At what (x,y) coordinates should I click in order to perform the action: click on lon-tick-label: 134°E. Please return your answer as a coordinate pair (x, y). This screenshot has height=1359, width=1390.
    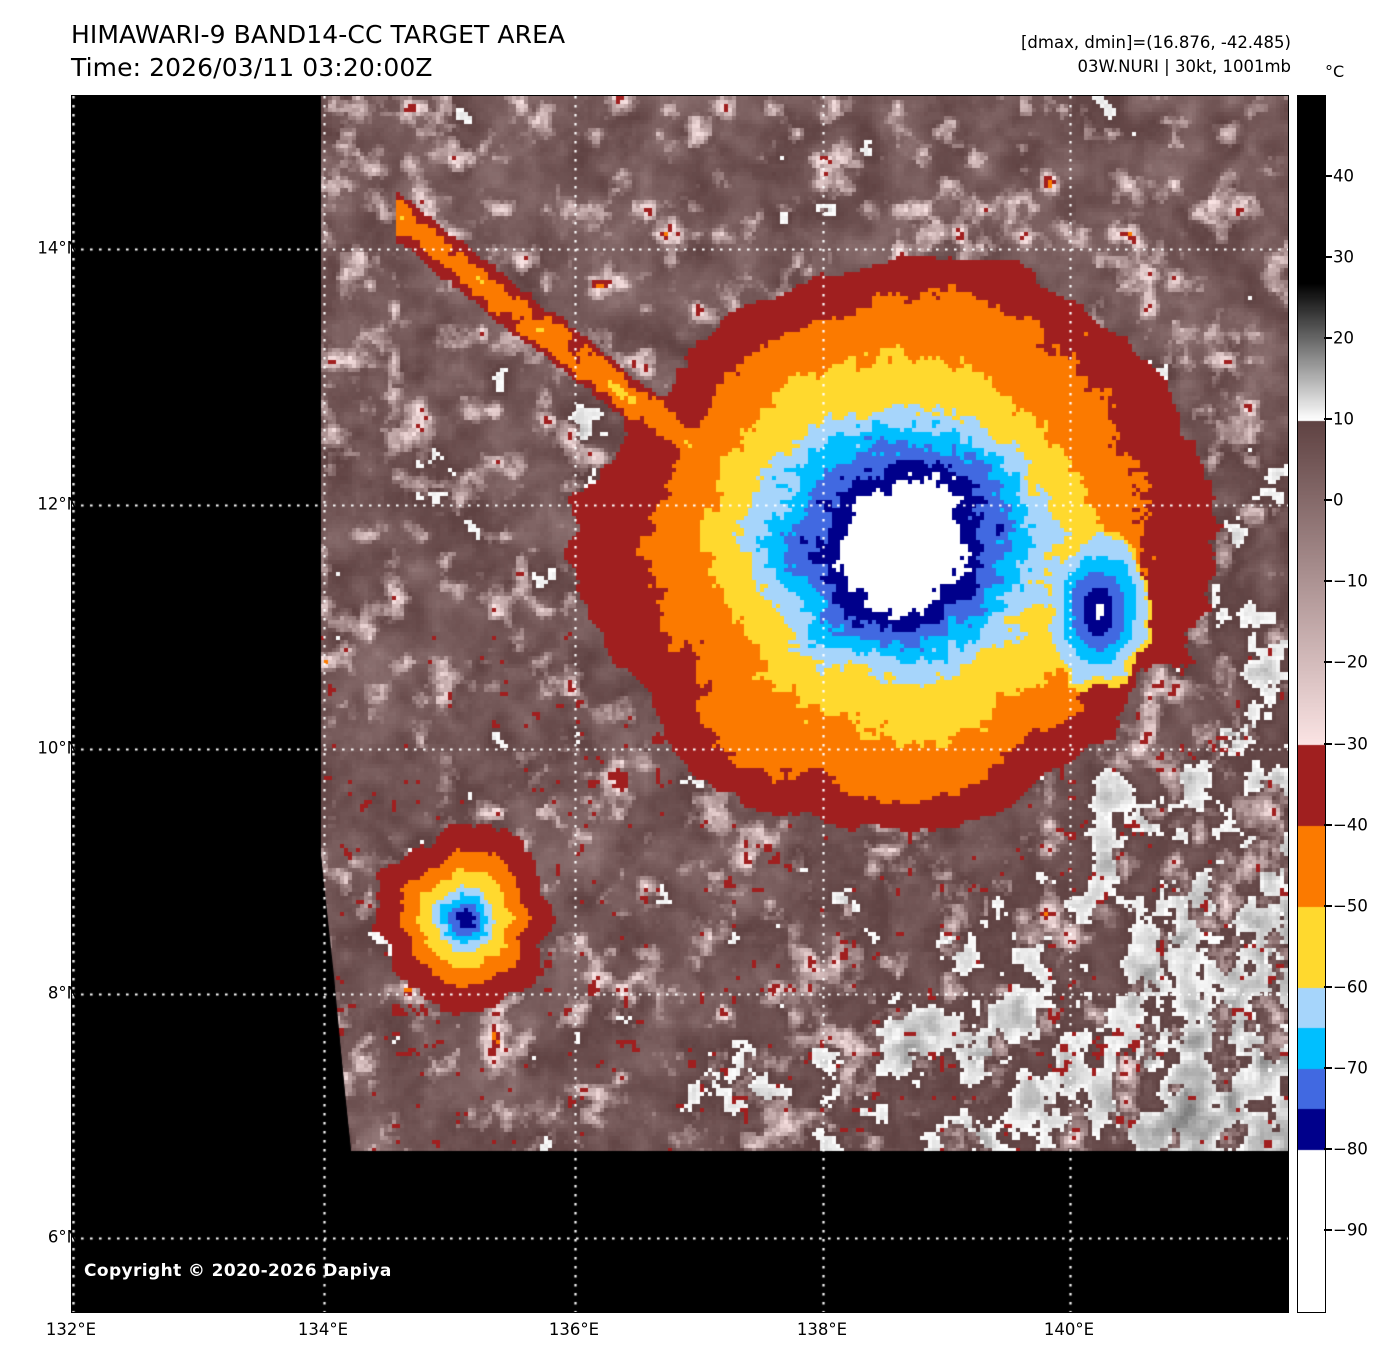
    Looking at the image, I should click on (323, 1329).